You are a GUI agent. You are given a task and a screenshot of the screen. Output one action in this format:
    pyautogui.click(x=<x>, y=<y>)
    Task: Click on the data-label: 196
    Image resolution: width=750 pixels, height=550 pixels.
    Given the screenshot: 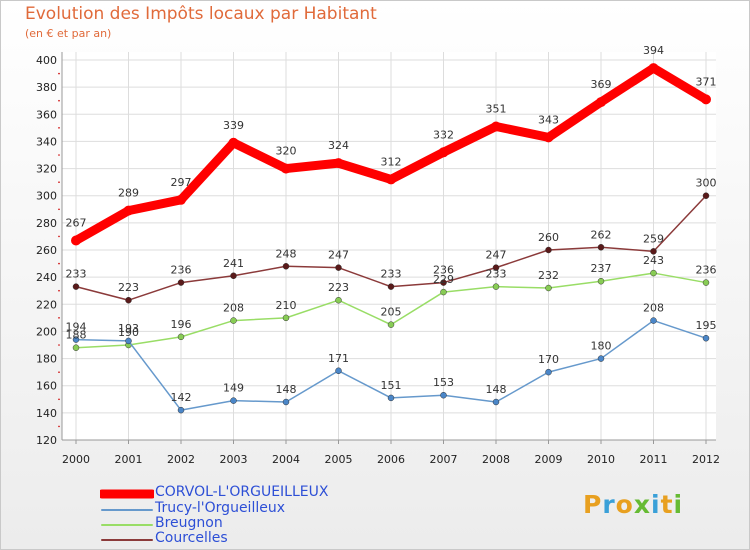 What is the action you would take?
    pyautogui.click(x=181, y=324)
    